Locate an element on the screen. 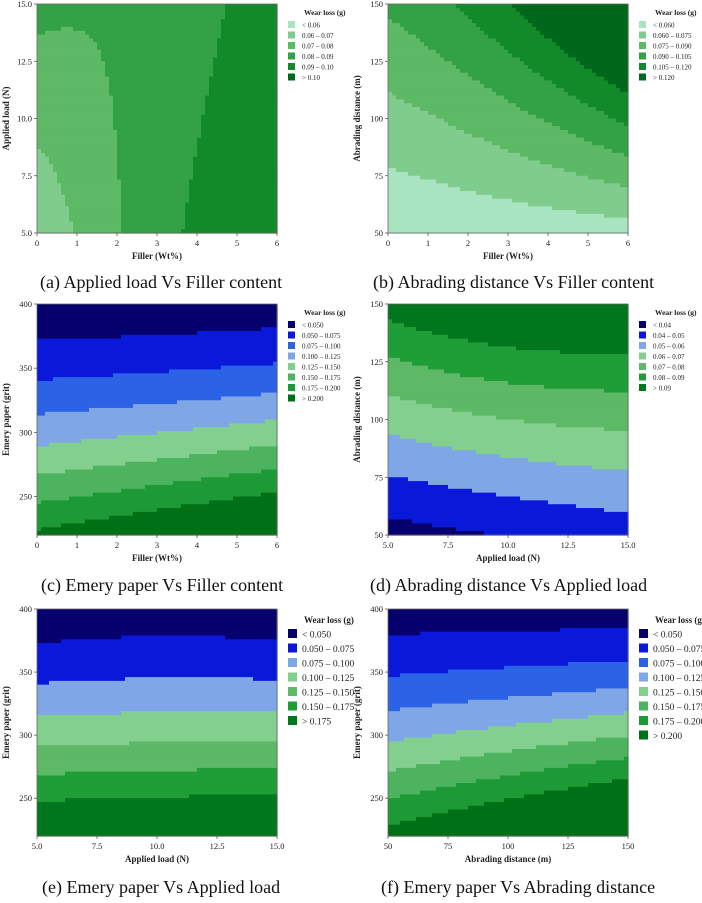 Image resolution: width=702 pixels, height=903 pixels. x-axis-label: Filler (Wt%) is located at coordinates (157, 256).